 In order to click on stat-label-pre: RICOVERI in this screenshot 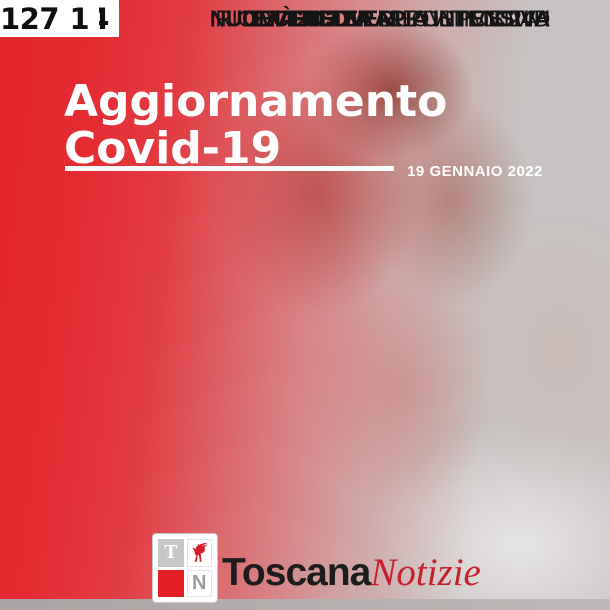, I will do `click(272, 18)`.